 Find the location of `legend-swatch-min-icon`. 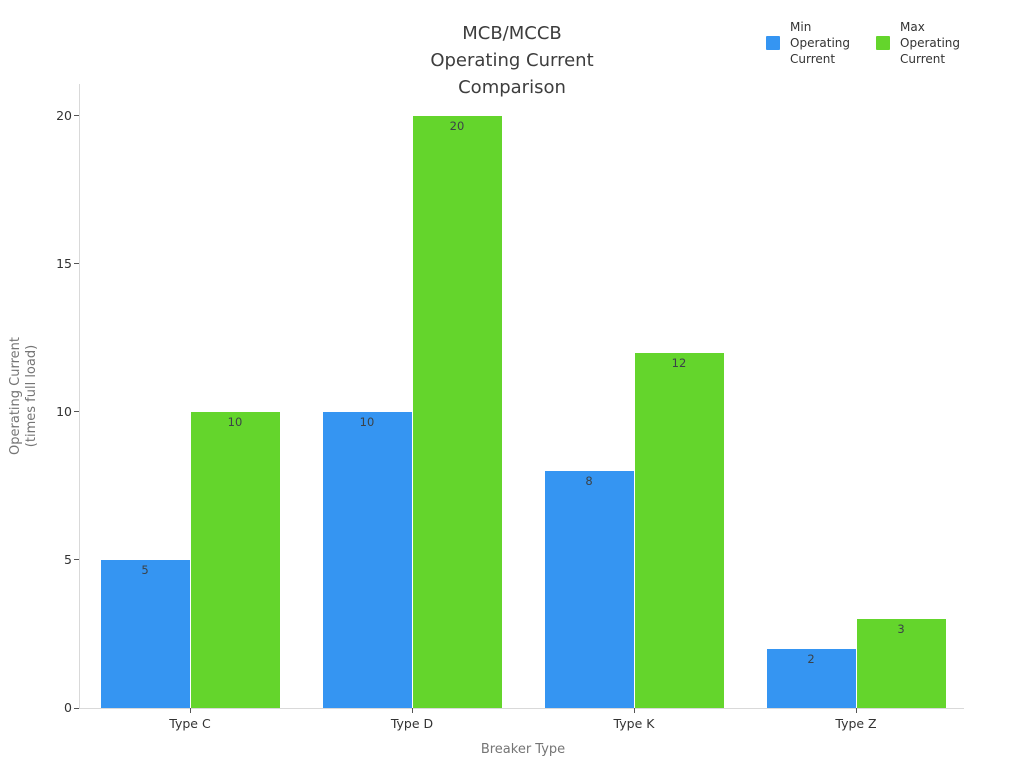

legend-swatch-min-icon is located at coordinates (773, 43).